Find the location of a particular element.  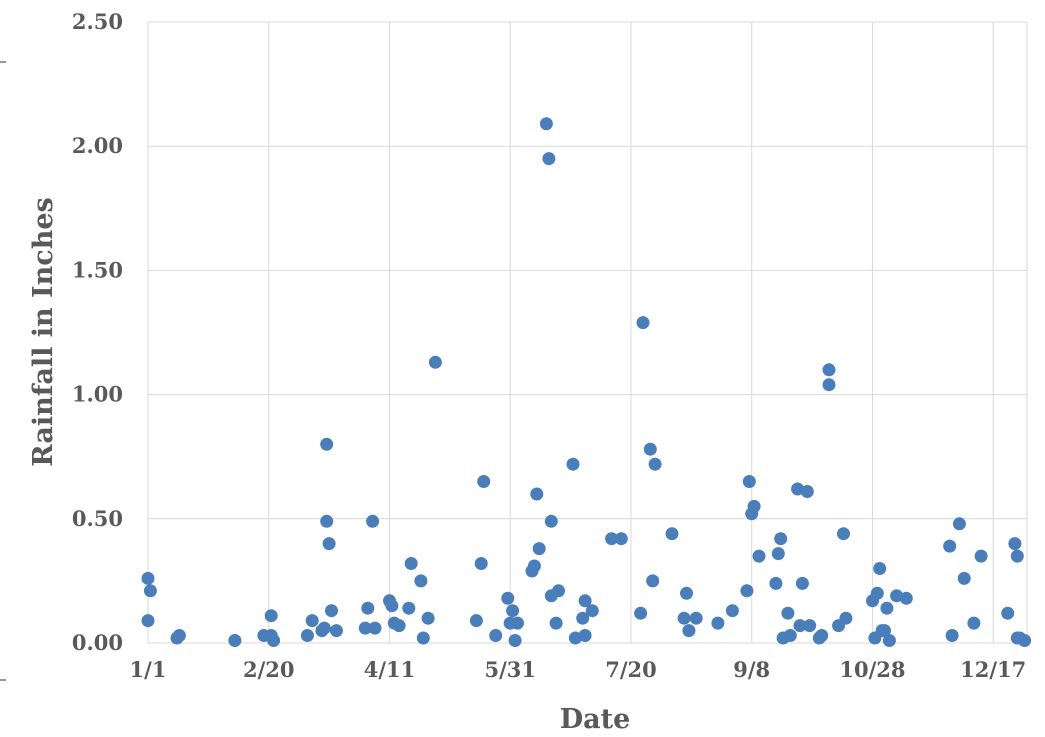

y-tick-label: 2.00 is located at coordinates (97, 145).